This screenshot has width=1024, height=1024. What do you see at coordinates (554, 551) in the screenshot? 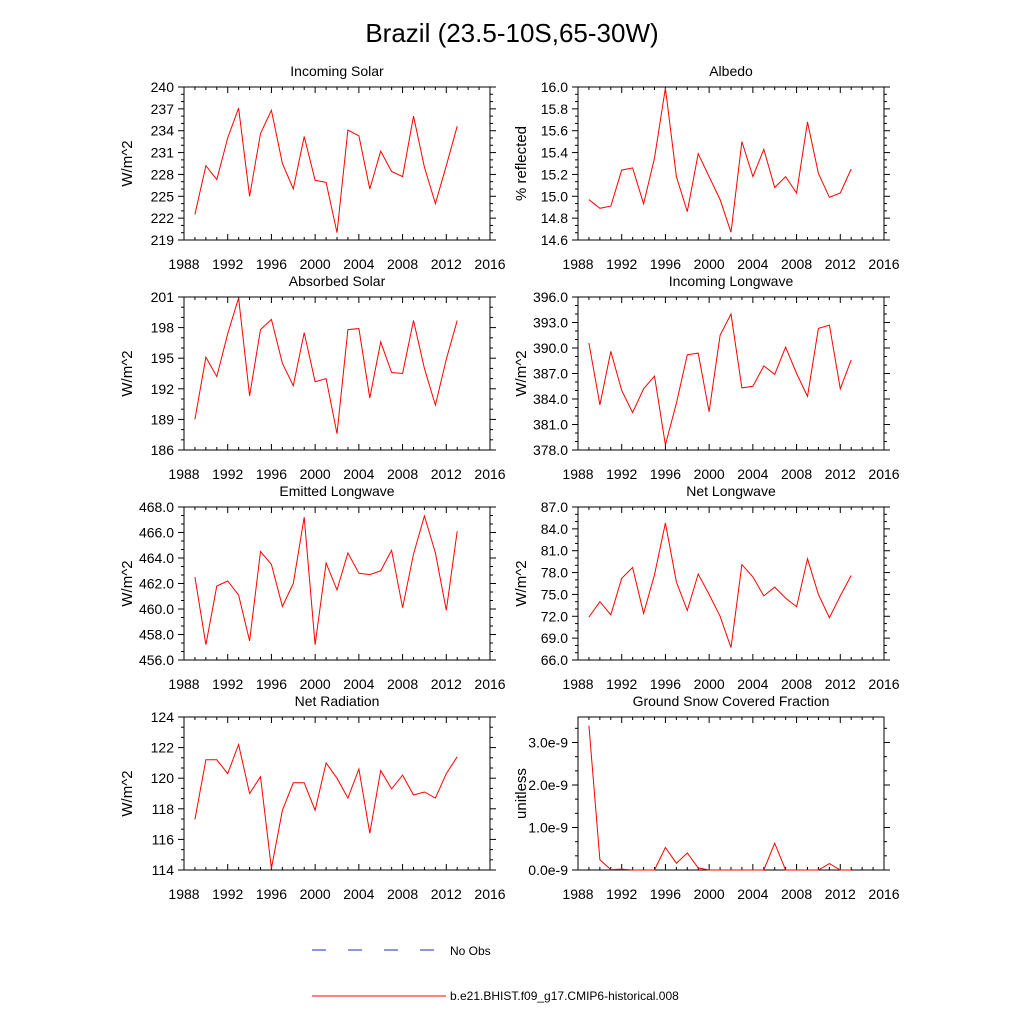
I see `y-tick-label: 81.0` at bounding box center [554, 551].